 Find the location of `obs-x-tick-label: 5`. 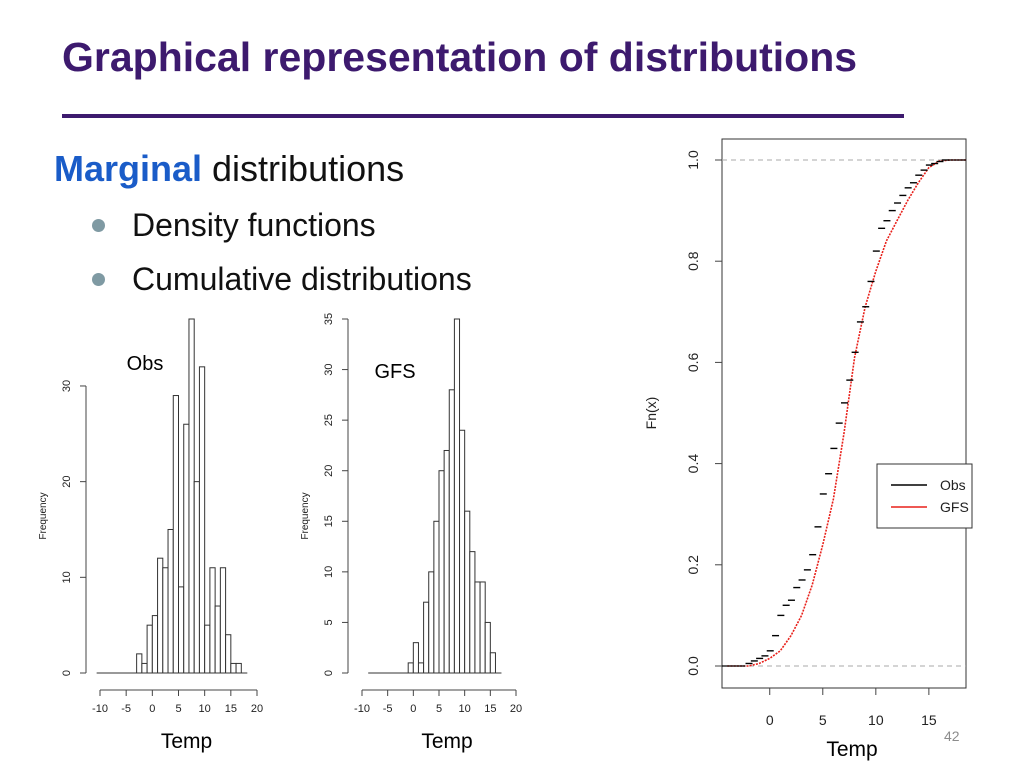

obs-x-tick-label: 5 is located at coordinates (178, 709).